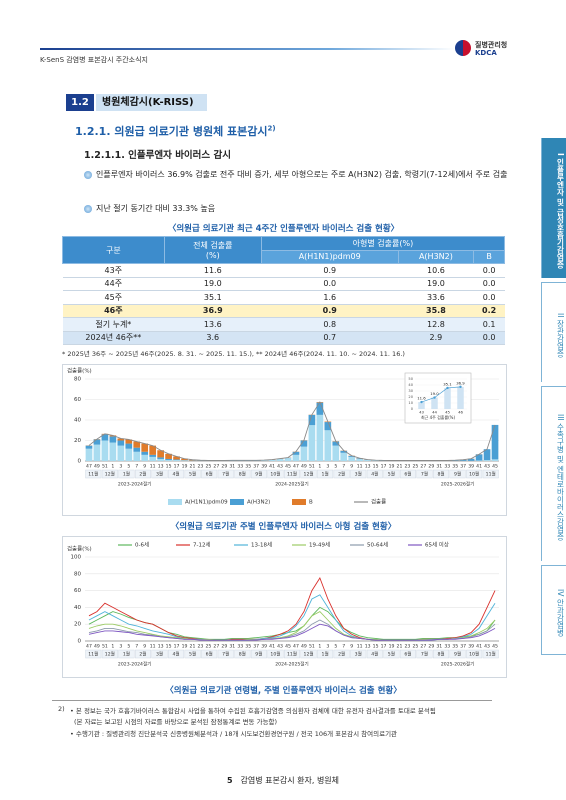 The image size is (566, 800). I want to click on table-cell: 0.7, so click(330, 338).